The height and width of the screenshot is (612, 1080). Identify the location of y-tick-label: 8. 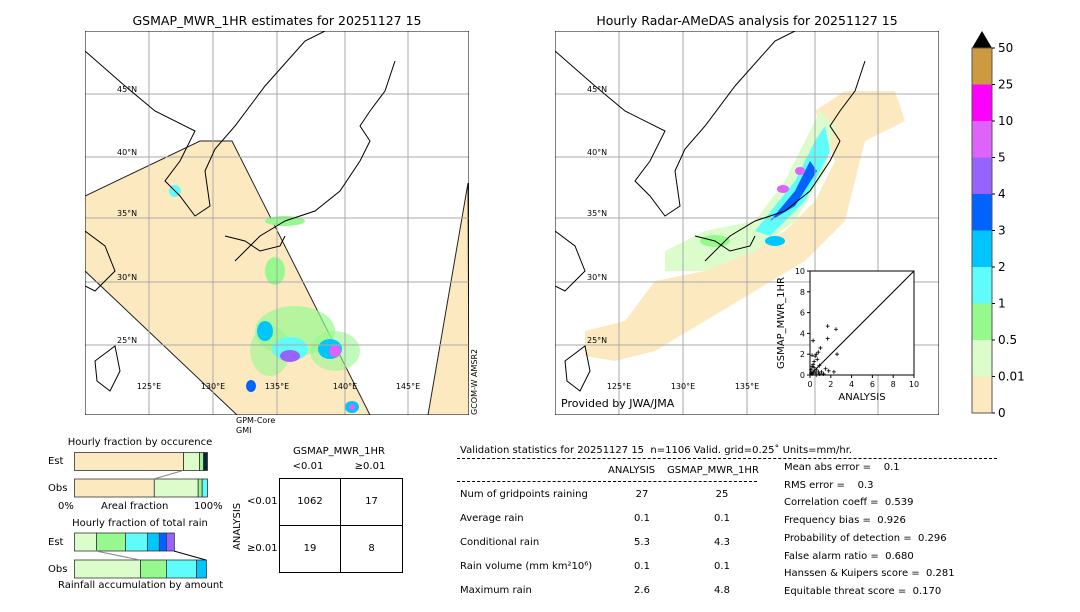
(802, 292).